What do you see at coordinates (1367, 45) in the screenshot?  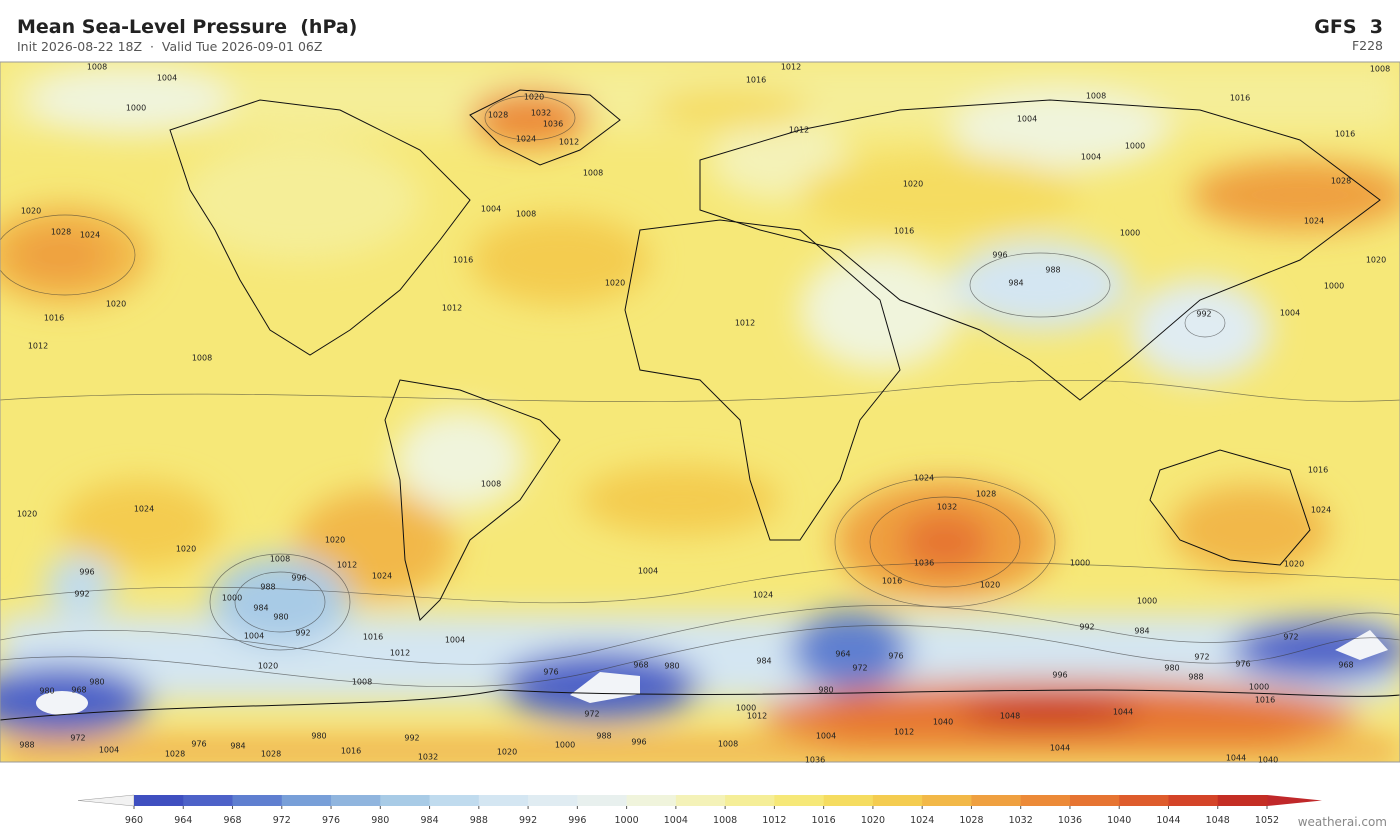 I see `forecast-hour: F228` at bounding box center [1367, 45].